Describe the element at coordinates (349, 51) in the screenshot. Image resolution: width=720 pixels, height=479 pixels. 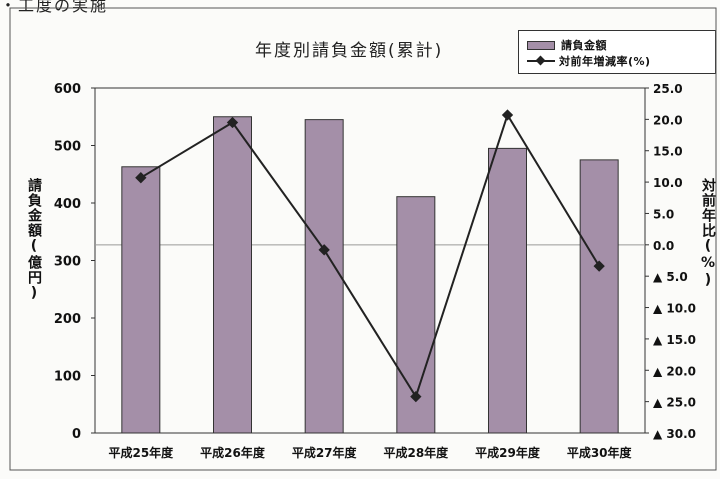
I see `chart-title: 年度別請負金額(累計)` at that location.